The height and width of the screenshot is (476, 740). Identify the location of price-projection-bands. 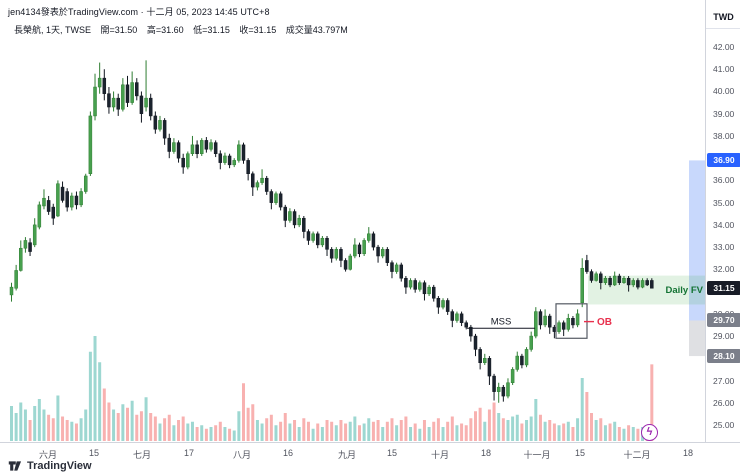
(697, 258).